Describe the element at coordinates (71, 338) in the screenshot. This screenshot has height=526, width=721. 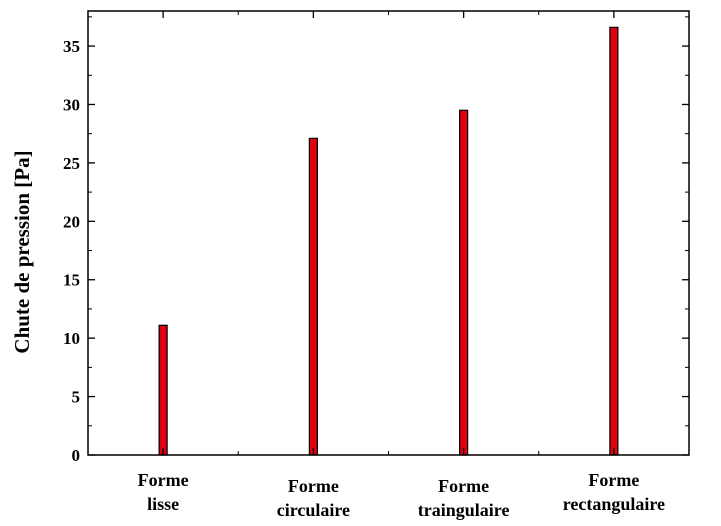
I see `y-tick-label: 10` at that location.